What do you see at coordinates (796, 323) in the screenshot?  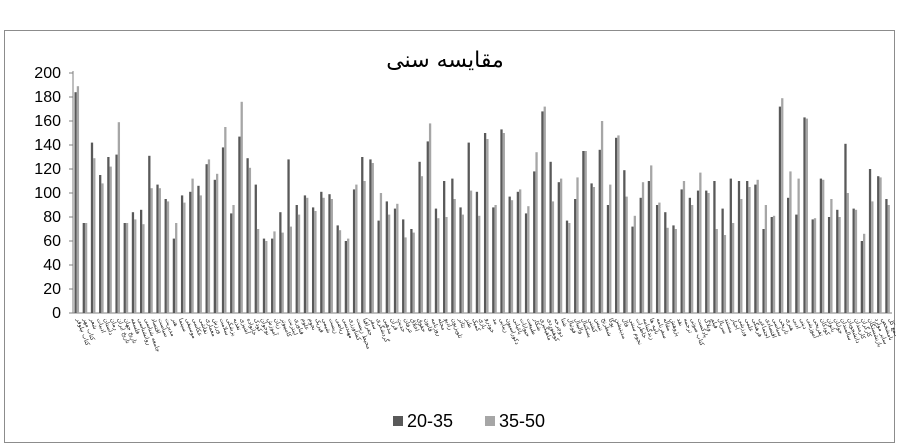 I see `x-category-label: ادبی` at bounding box center [796, 323].